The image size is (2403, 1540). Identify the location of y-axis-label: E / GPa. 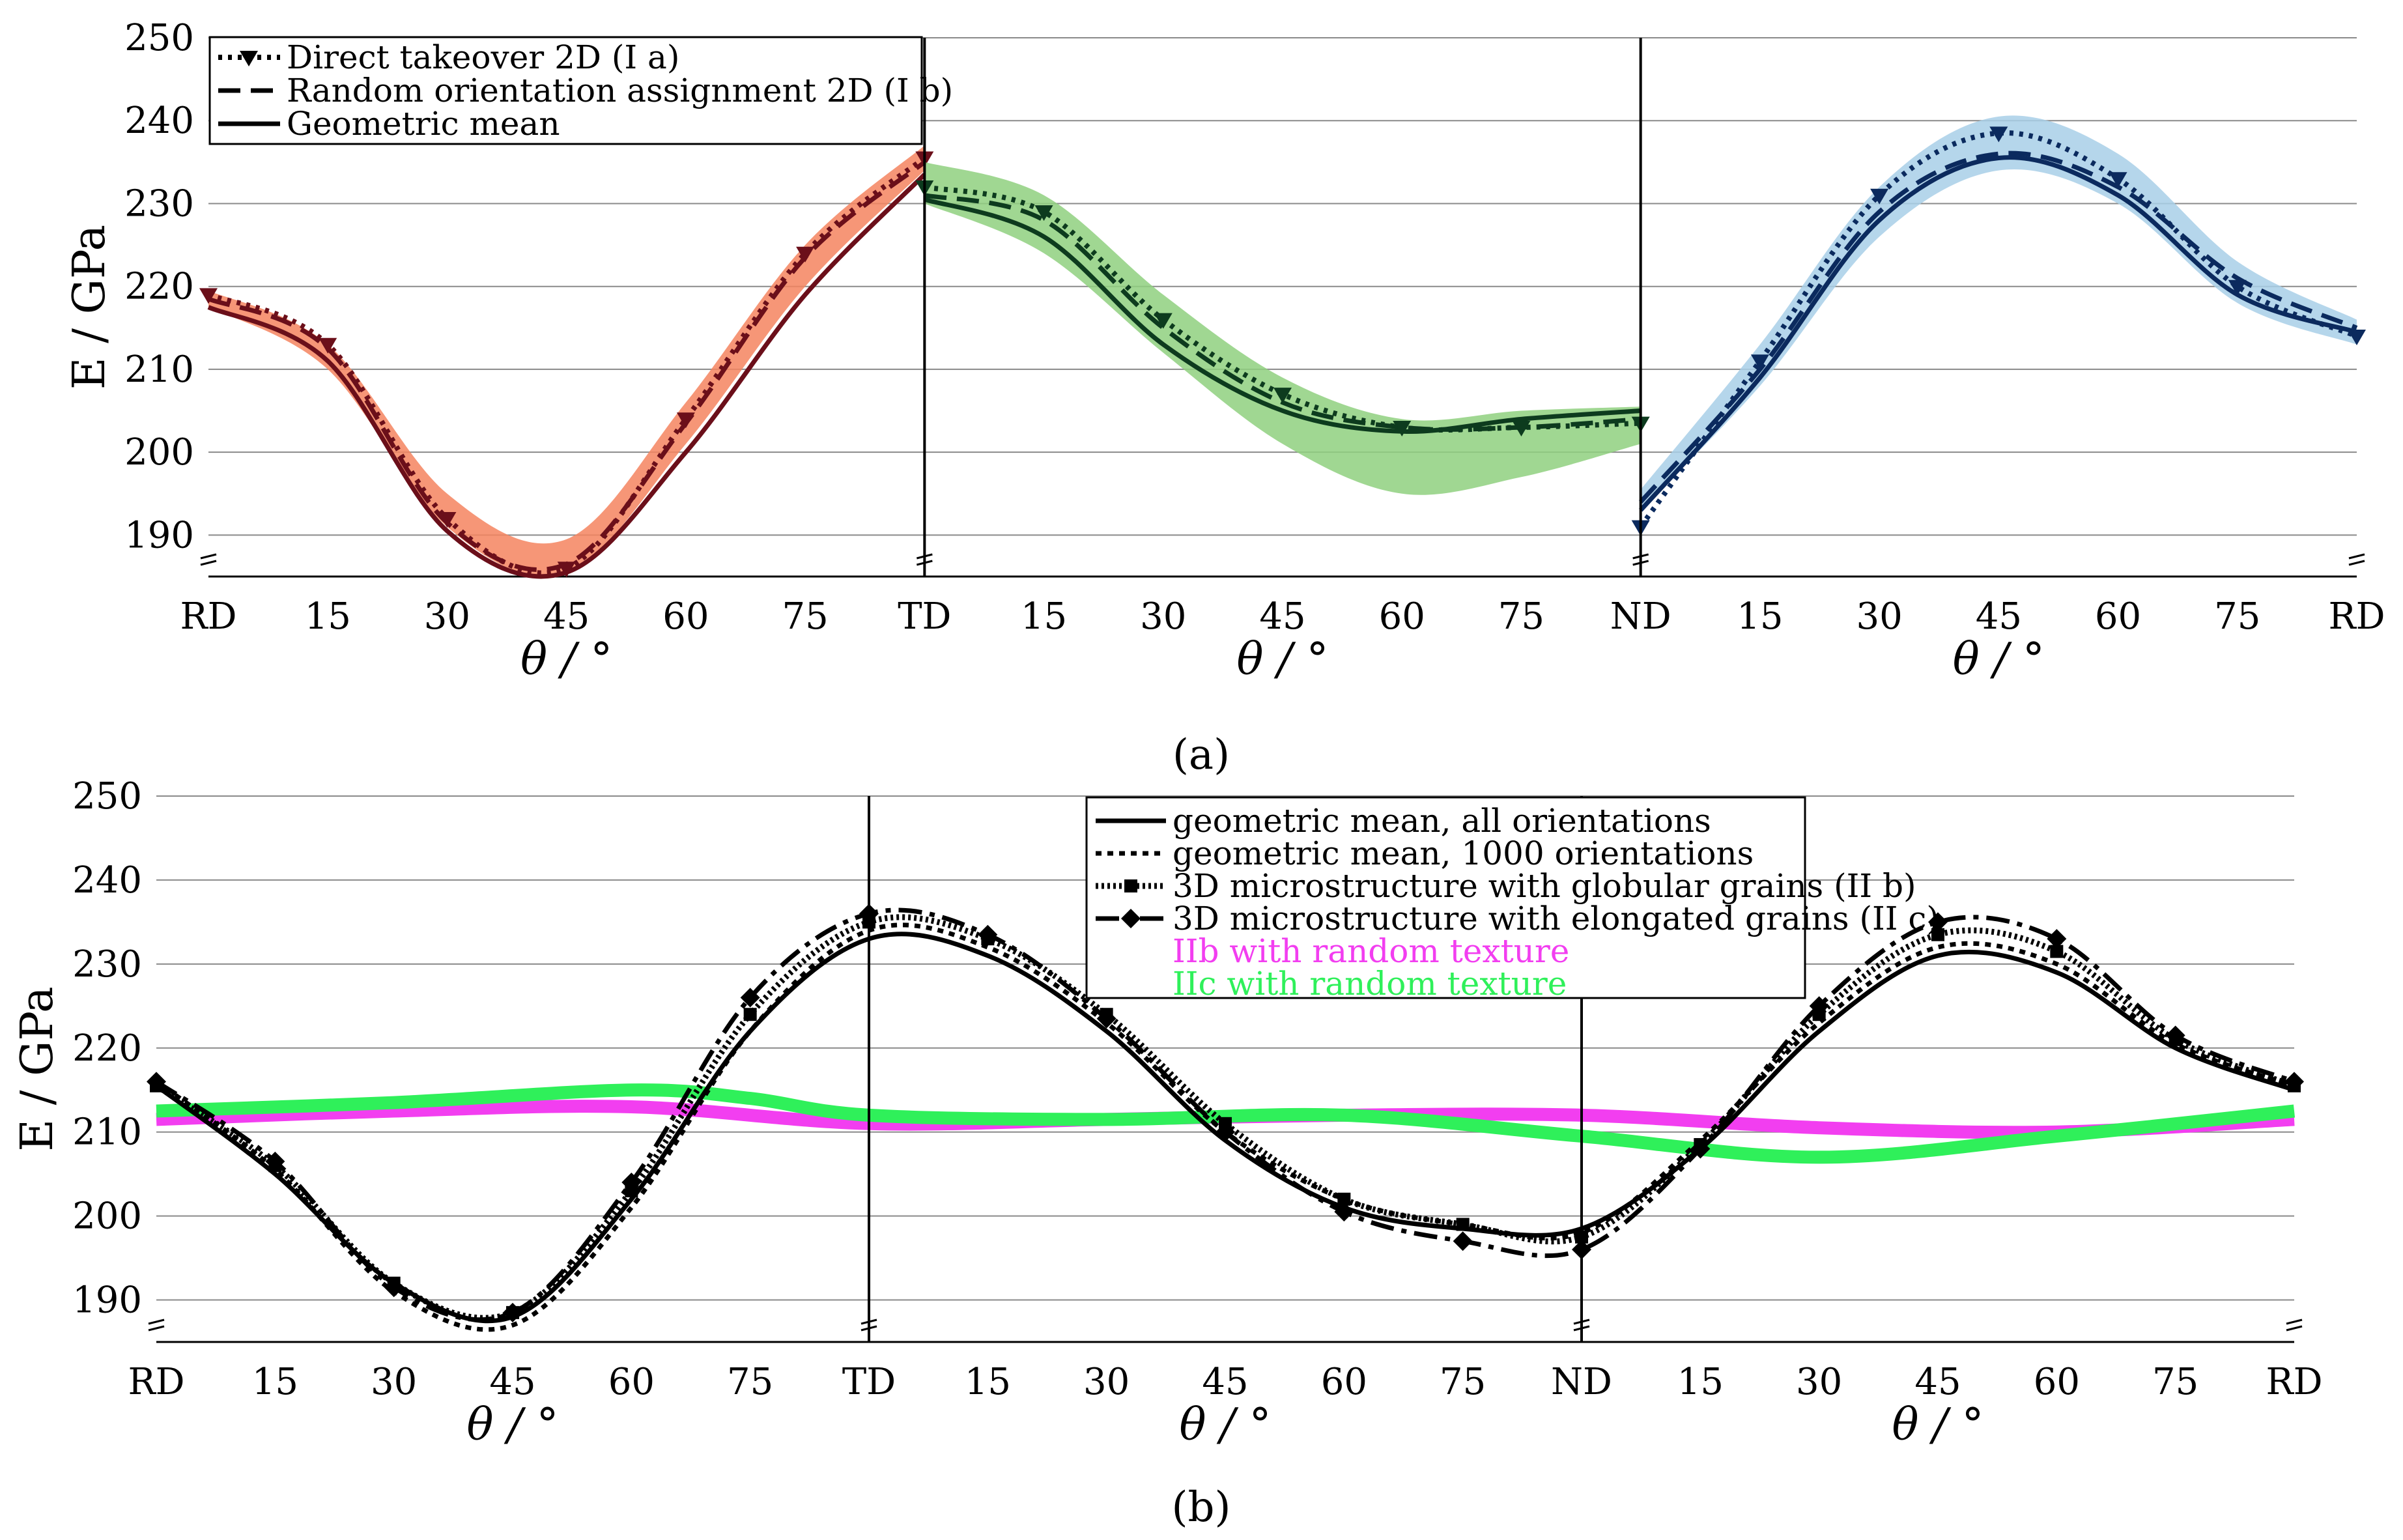
(38, 1068).